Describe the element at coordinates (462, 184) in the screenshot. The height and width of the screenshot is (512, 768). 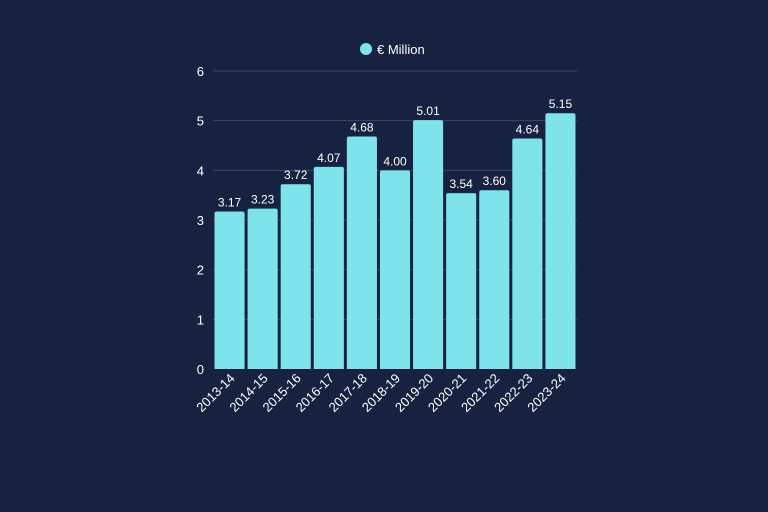
I see `data-label: 3.54` at that location.